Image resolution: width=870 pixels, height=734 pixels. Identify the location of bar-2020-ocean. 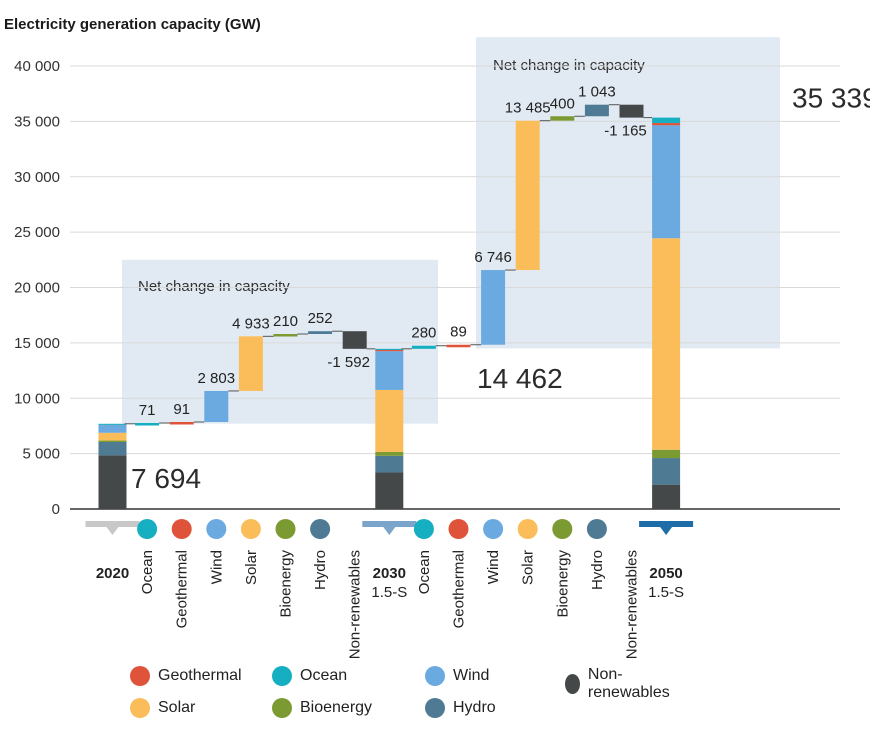
(112, 424).